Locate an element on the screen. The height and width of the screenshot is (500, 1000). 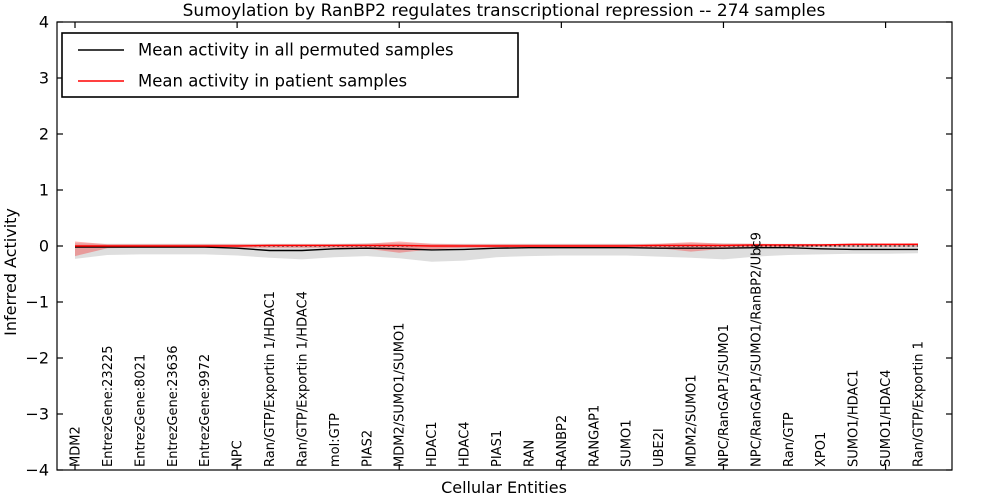
x-tick-label: NPC is located at coordinates (238, 453).